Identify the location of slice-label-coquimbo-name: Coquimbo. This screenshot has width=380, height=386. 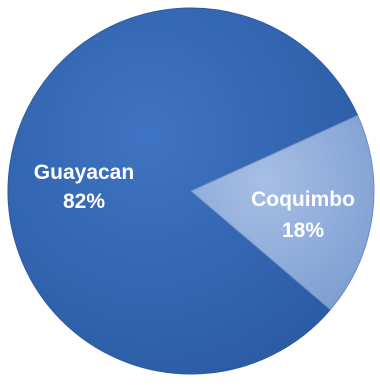
(303, 199).